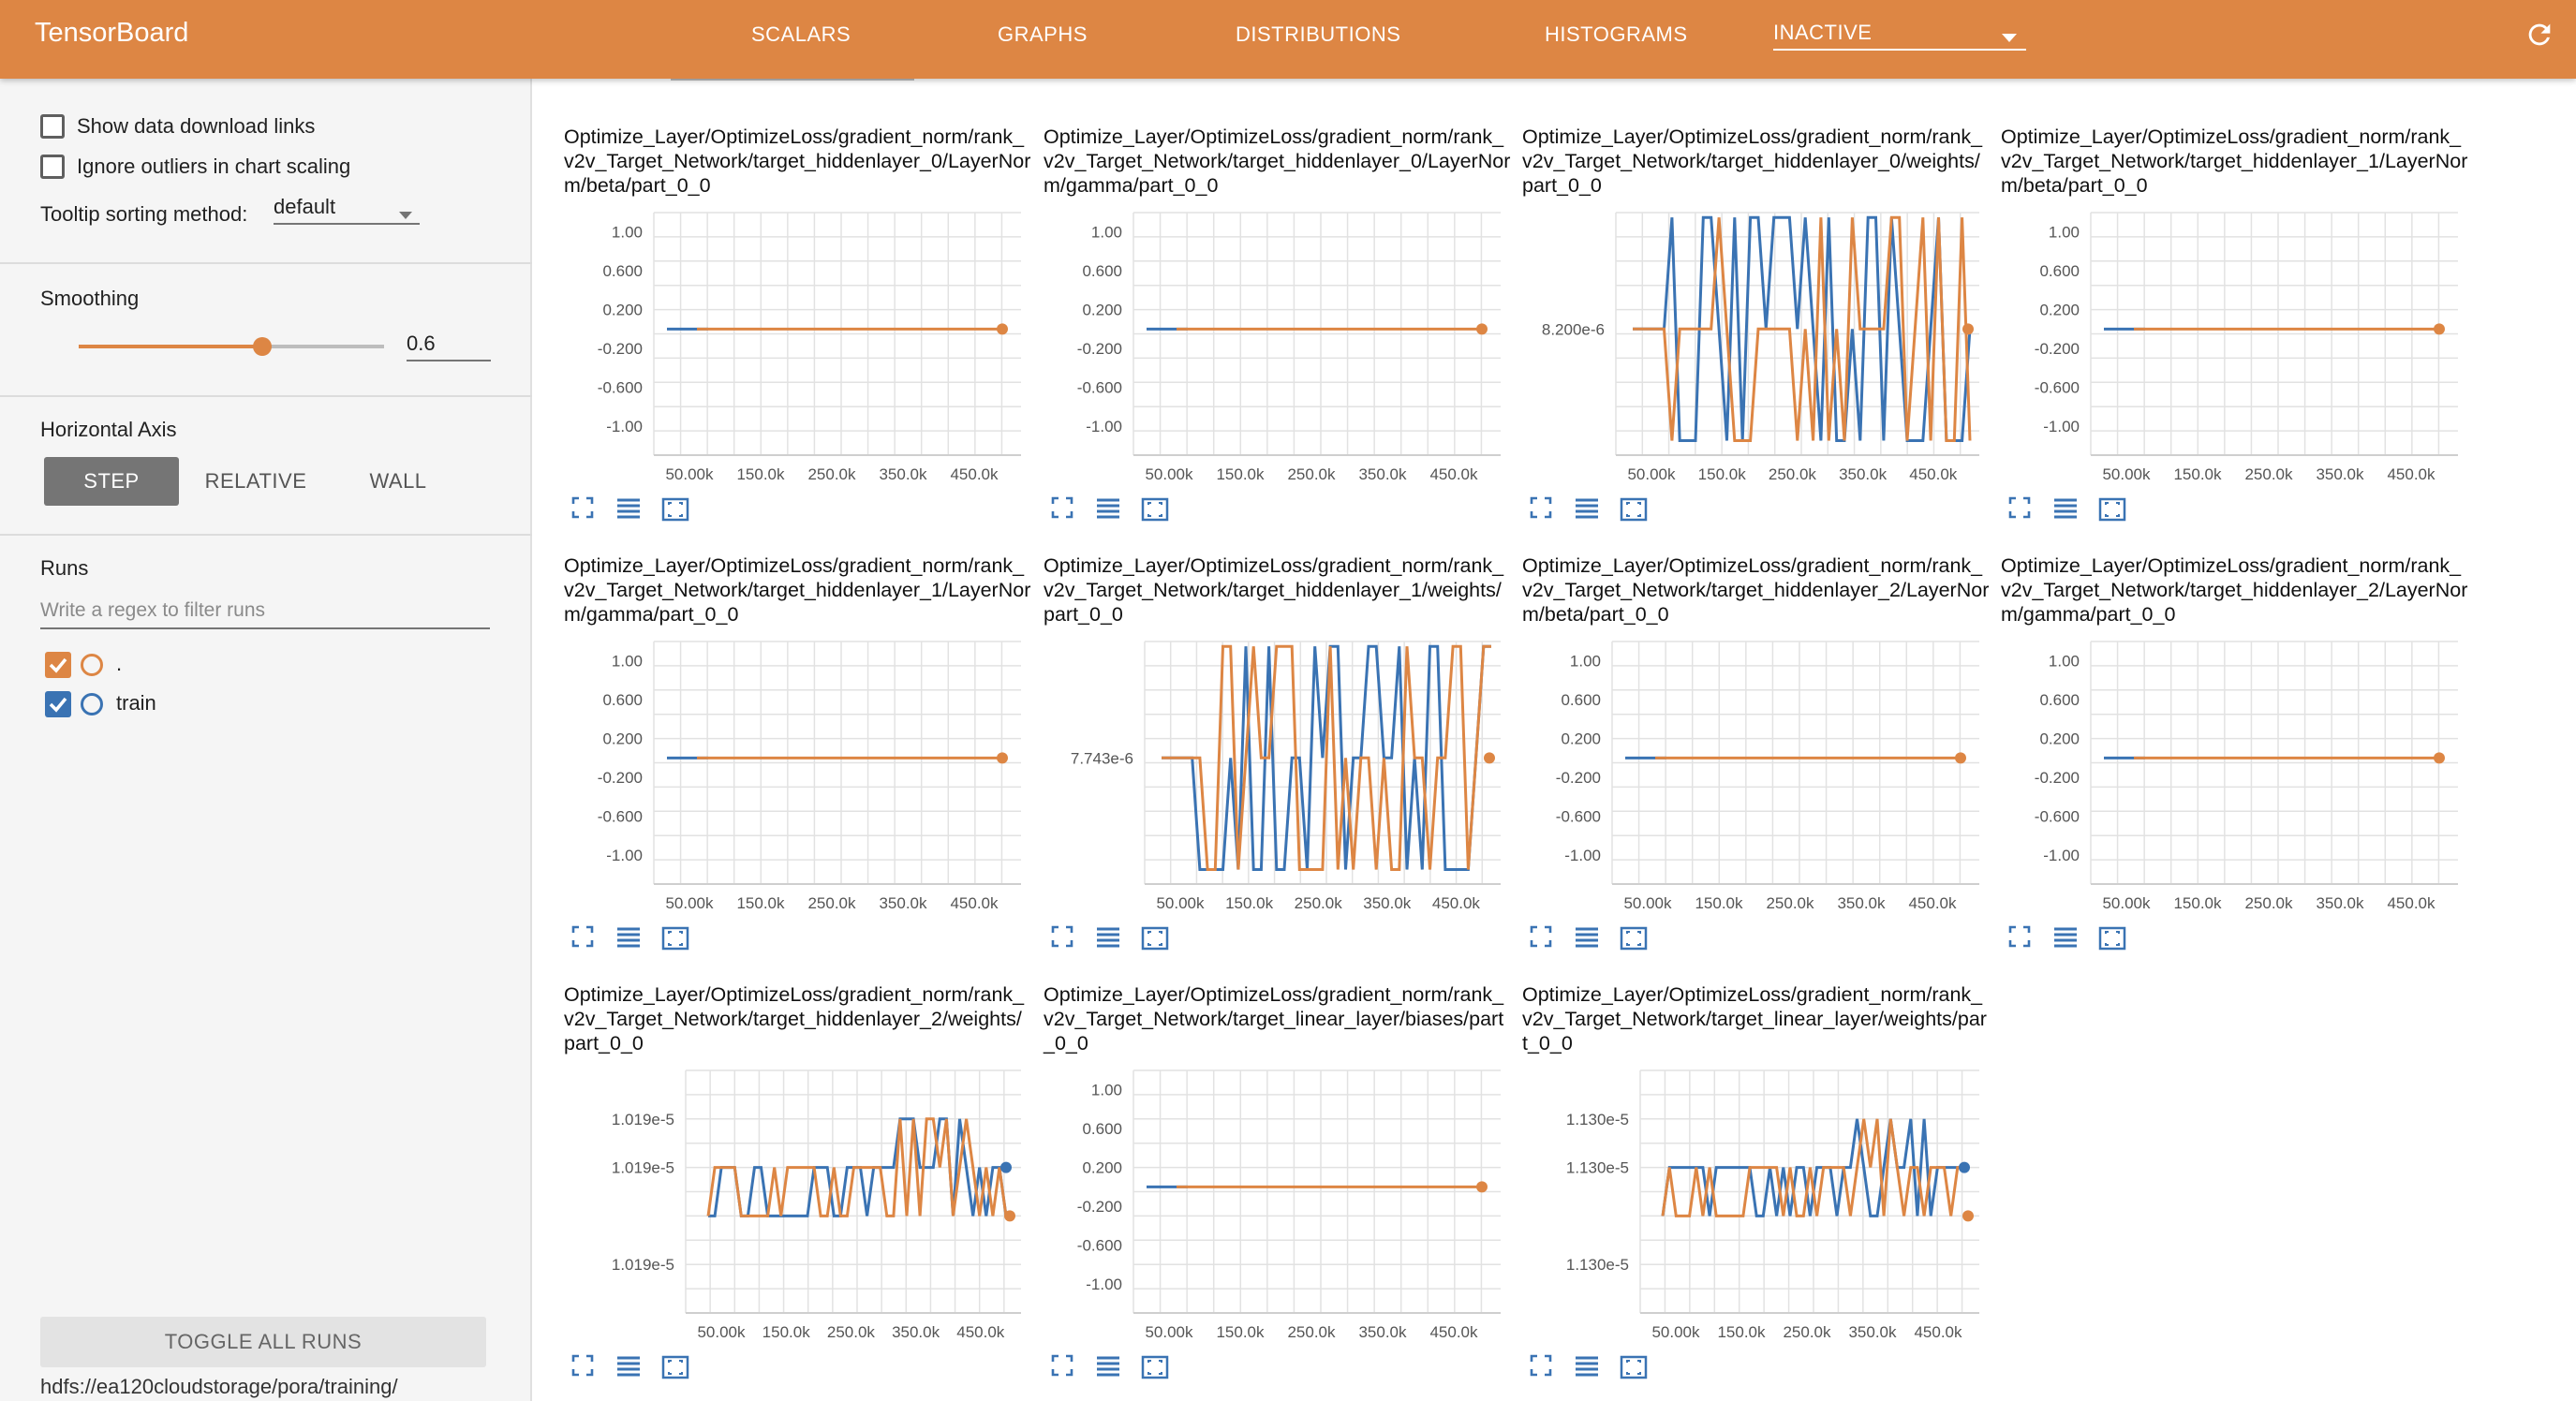  I want to click on run-name: train, so click(136, 703).